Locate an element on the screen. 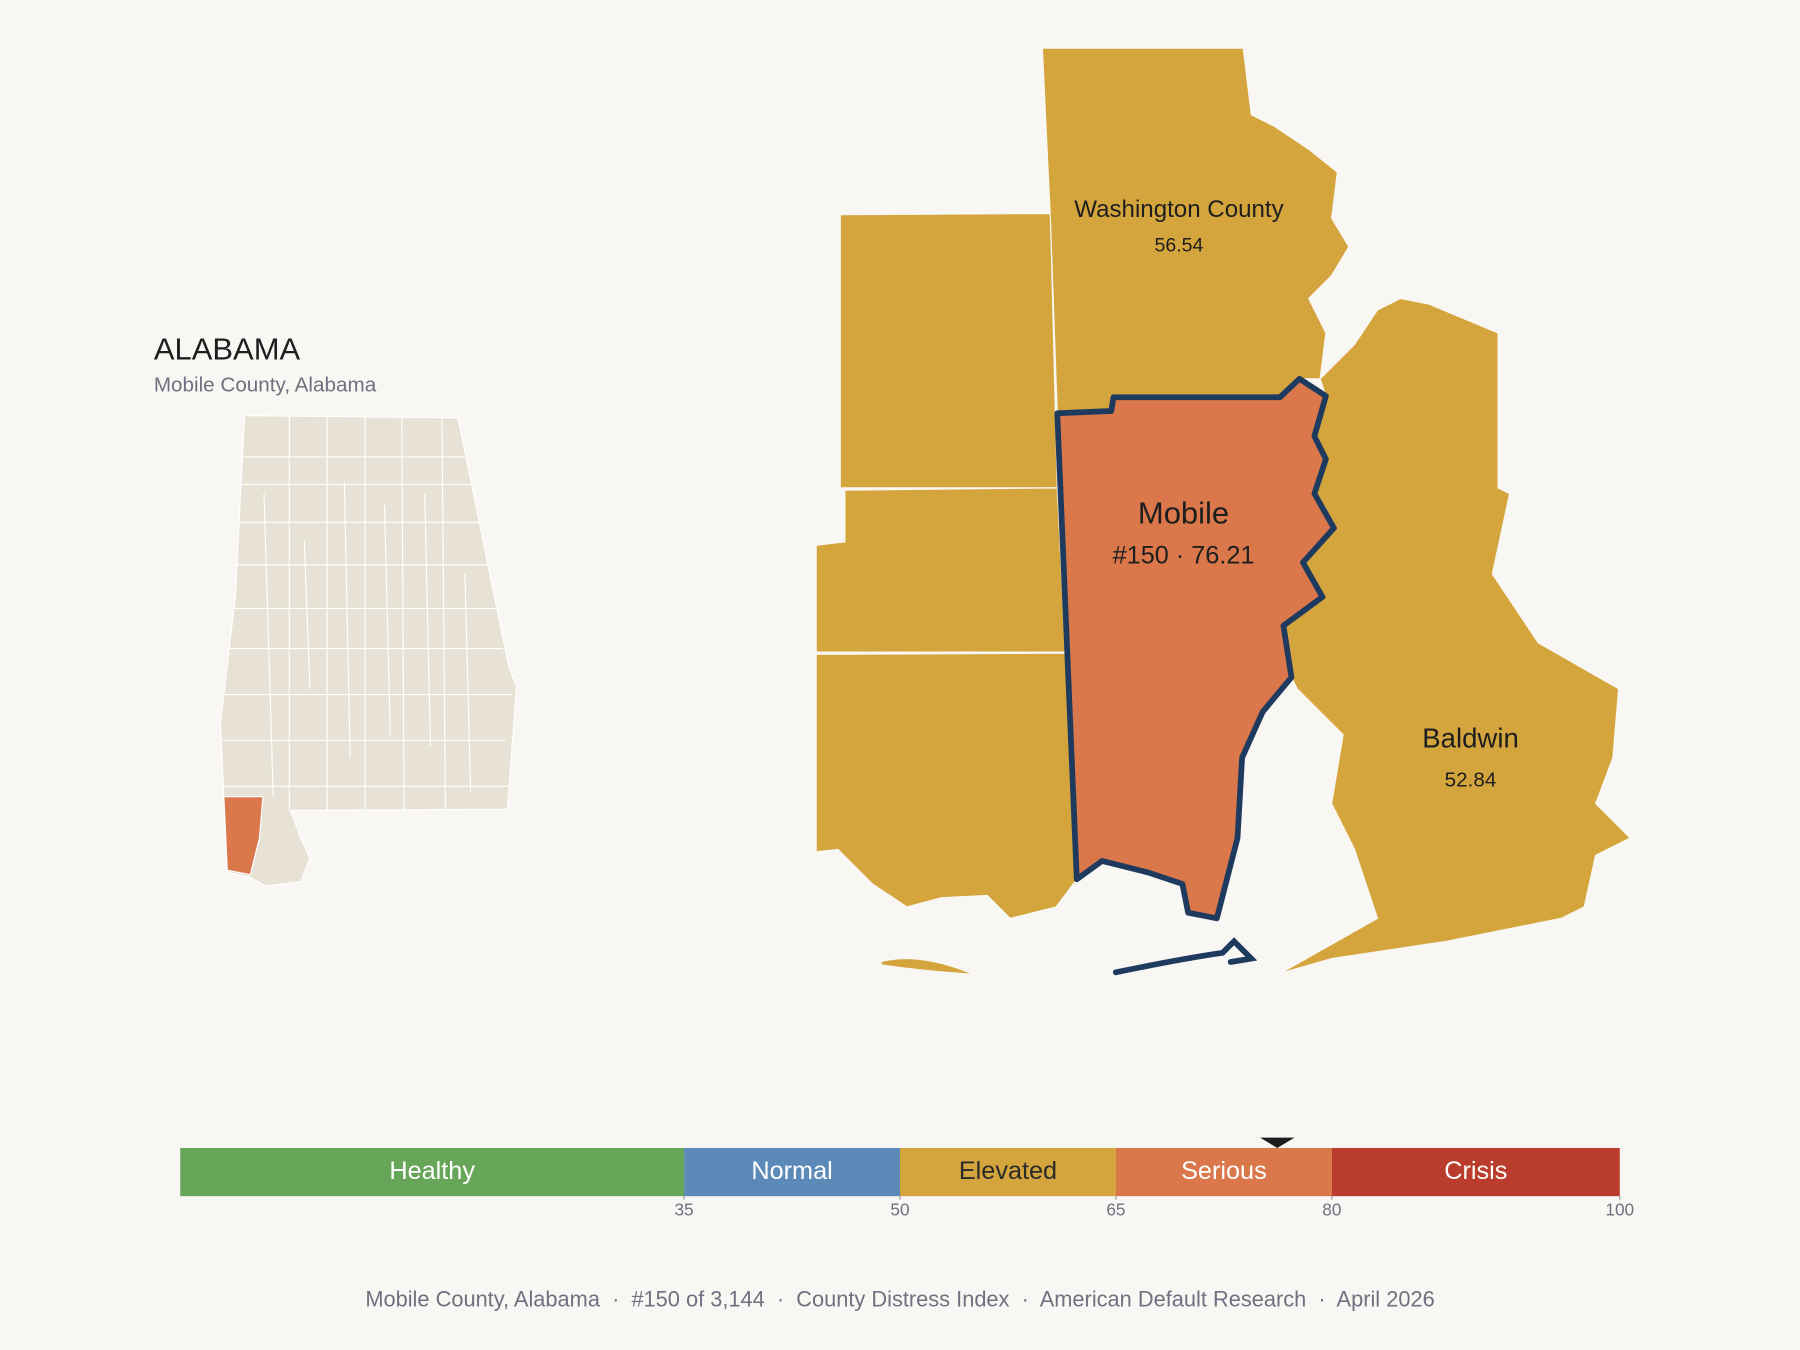 The image size is (1800, 1350). county-score: 56.54 is located at coordinates (1179, 245).